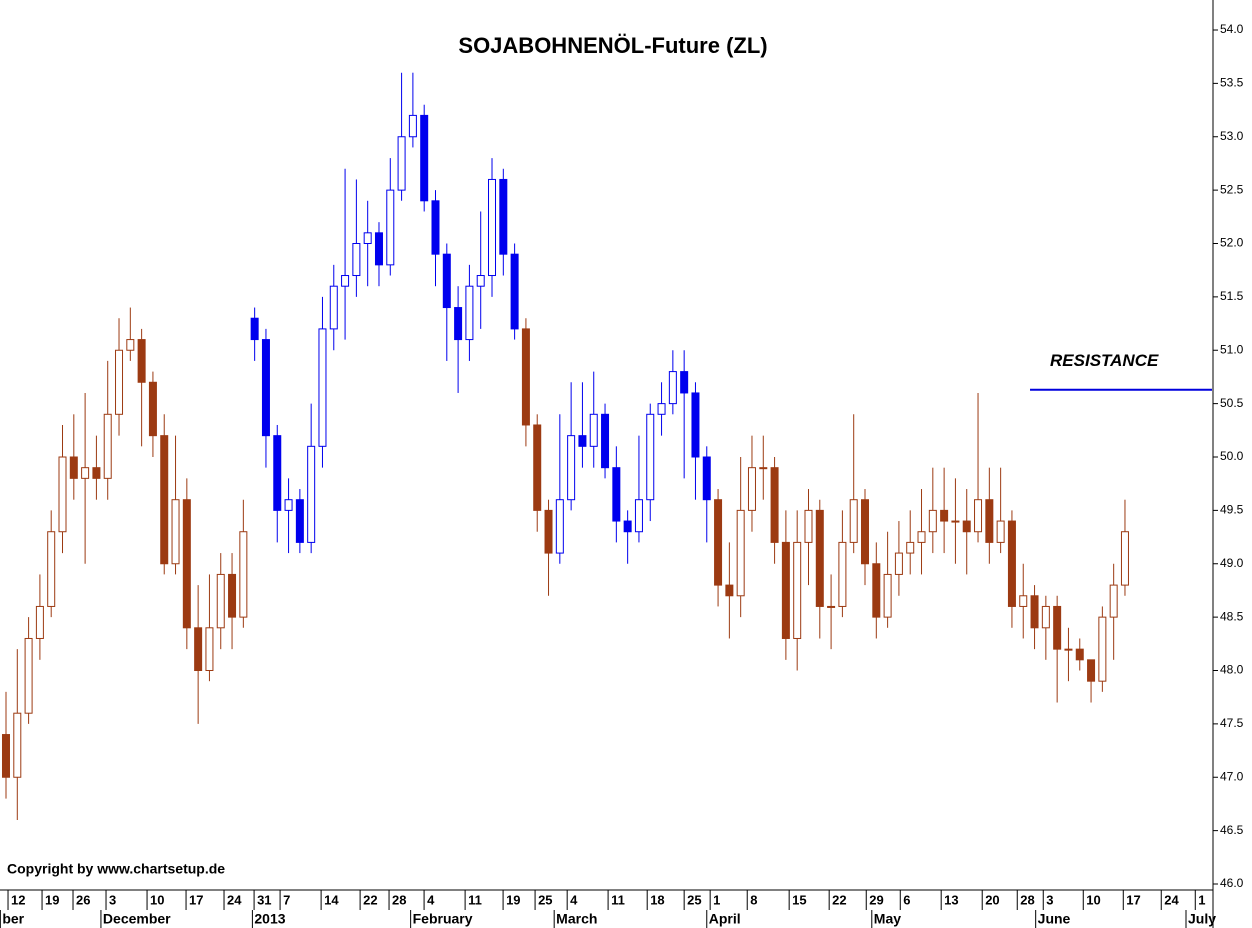  I want to click on y-tick-label: 52.0, so click(1232, 243).